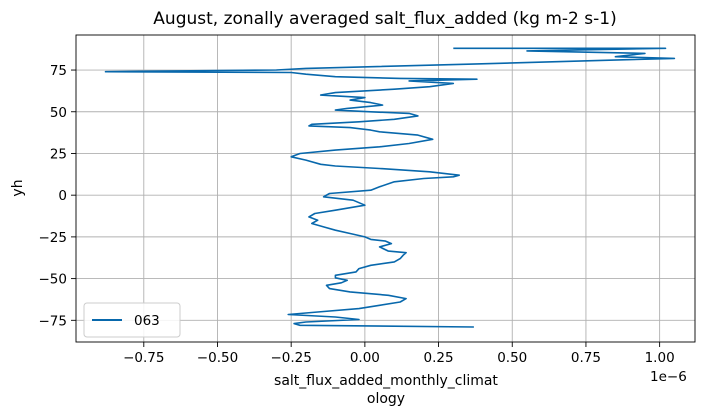 The height and width of the screenshot is (415, 705). Describe the element at coordinates (217, 358) in the screenshot. I see `x-tick-label: −0.50` at that location.